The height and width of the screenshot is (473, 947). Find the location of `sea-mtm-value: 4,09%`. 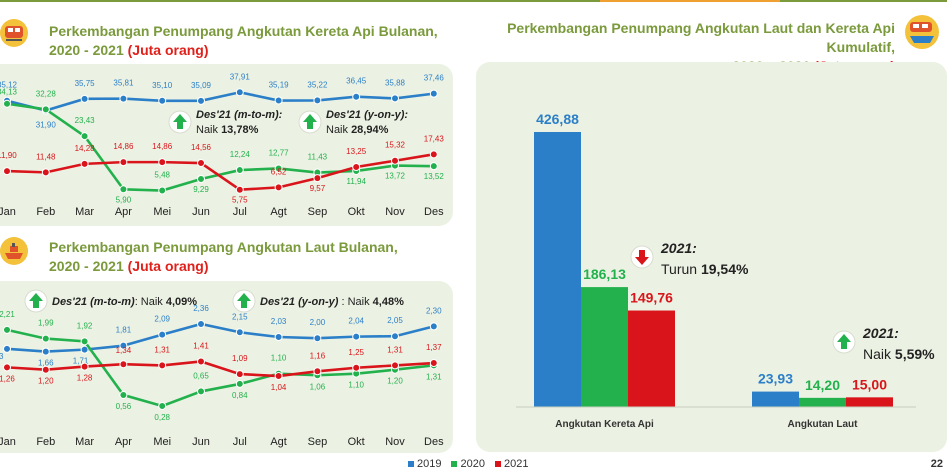

sea-mtm-value: 4,09% is located at coordinates (181, 302).